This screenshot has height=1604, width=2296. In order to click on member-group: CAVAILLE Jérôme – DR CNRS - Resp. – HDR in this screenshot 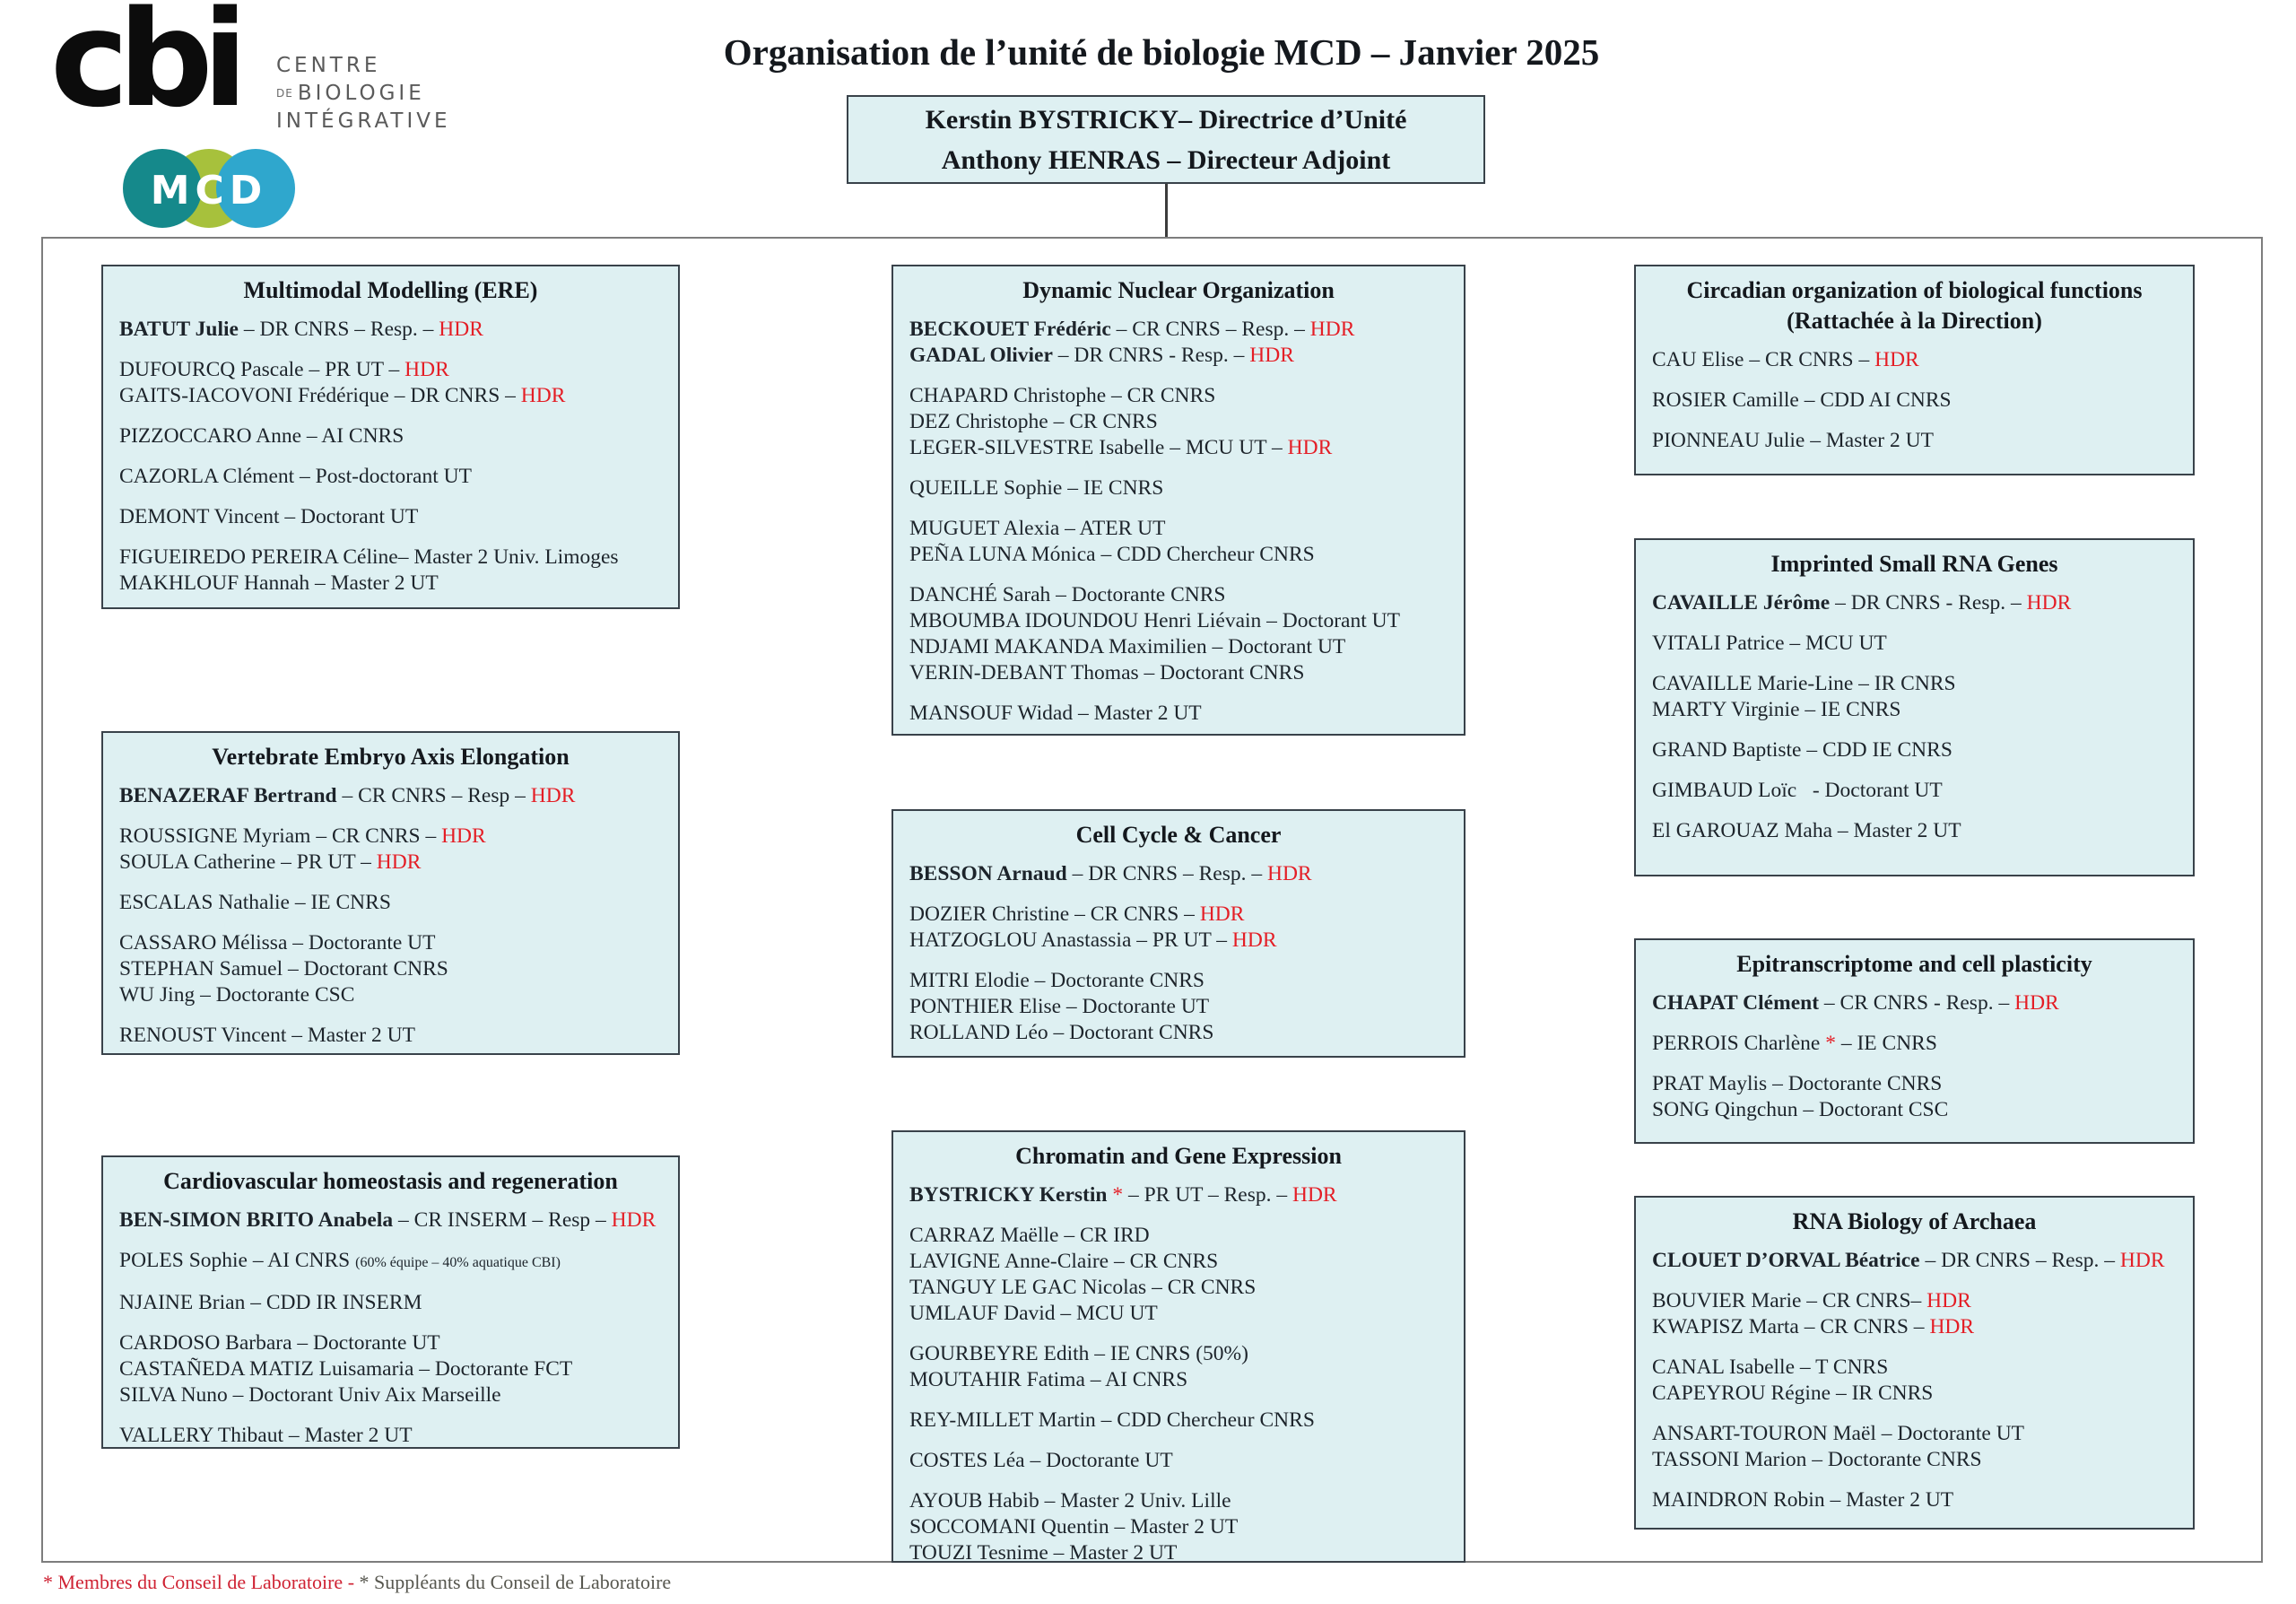, I will do `click(1914, 603)`.